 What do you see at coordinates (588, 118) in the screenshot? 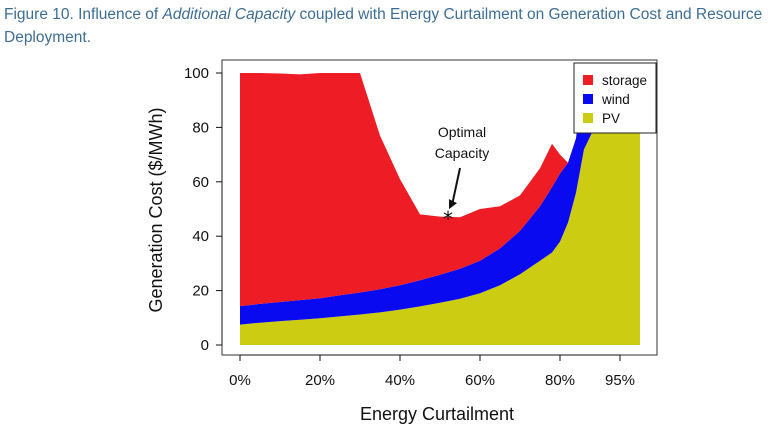
I see `legend-swatch-pv` at bounding box center [588, 118].